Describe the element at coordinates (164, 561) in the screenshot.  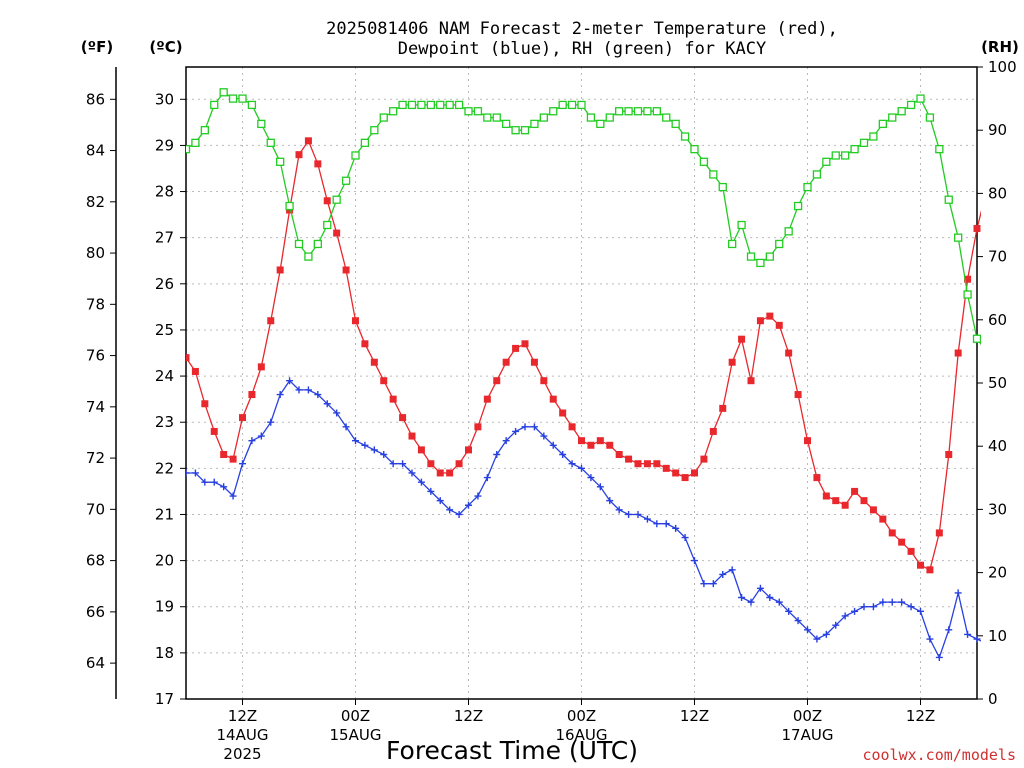
I see `celsius-tick-label: 20` at that location.